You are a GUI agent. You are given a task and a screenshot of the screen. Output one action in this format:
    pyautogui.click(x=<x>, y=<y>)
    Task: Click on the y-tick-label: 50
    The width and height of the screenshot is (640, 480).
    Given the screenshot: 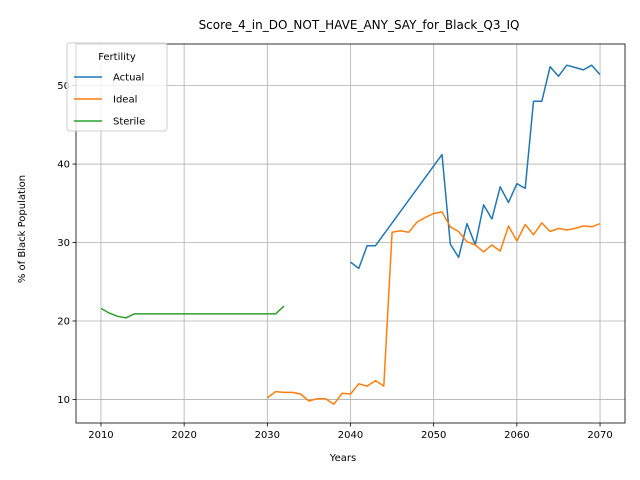 What is the action you would take?
    pyautogui.click(x=63, y=86)
    